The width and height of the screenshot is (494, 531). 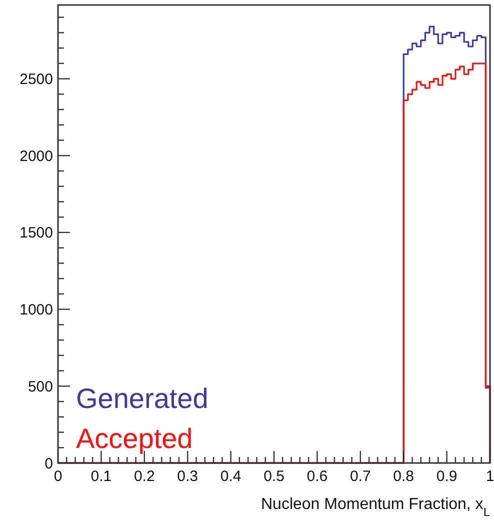 I want to click on y-tick-label: 2000, so click(x=36, y=156).